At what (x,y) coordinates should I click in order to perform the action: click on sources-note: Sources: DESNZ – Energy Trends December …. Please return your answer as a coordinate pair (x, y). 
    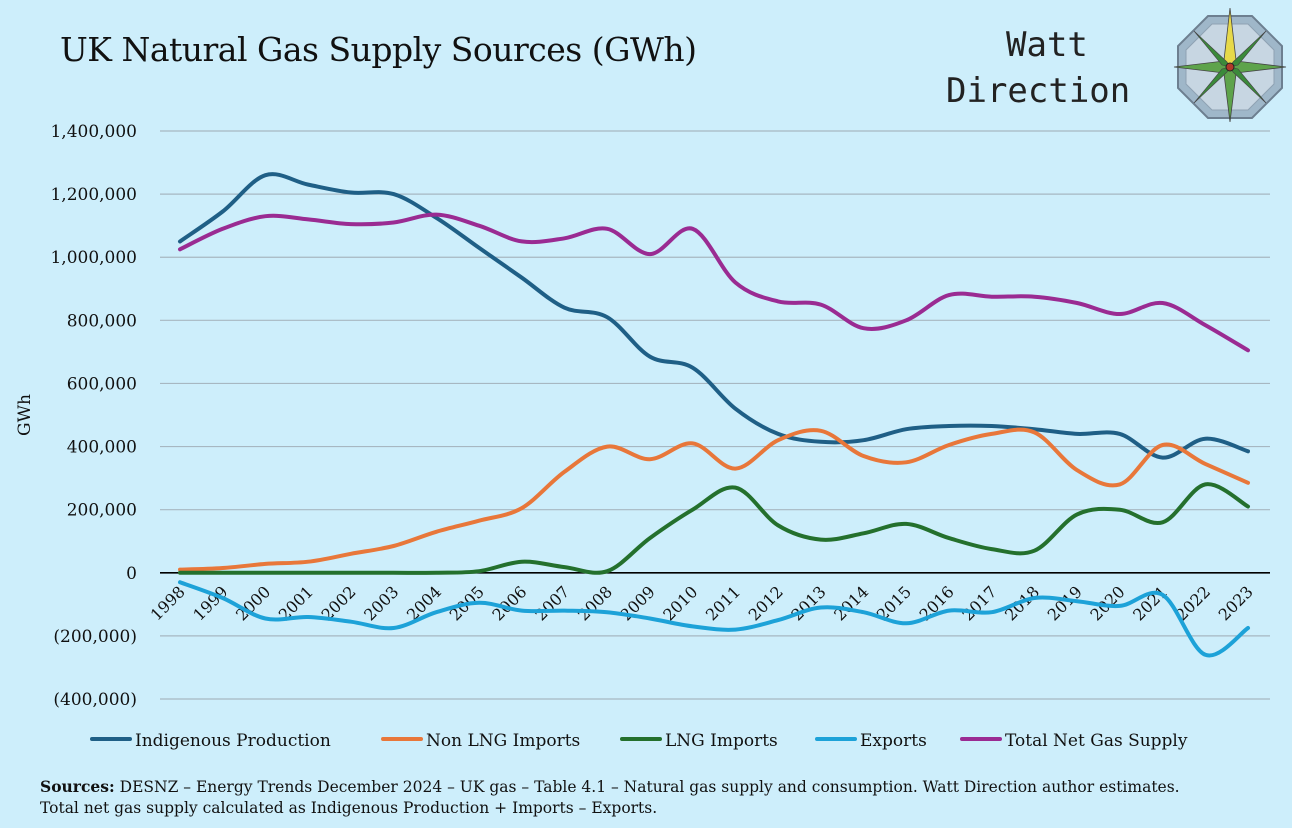
    Looking at the image, I should click on (655, 797).